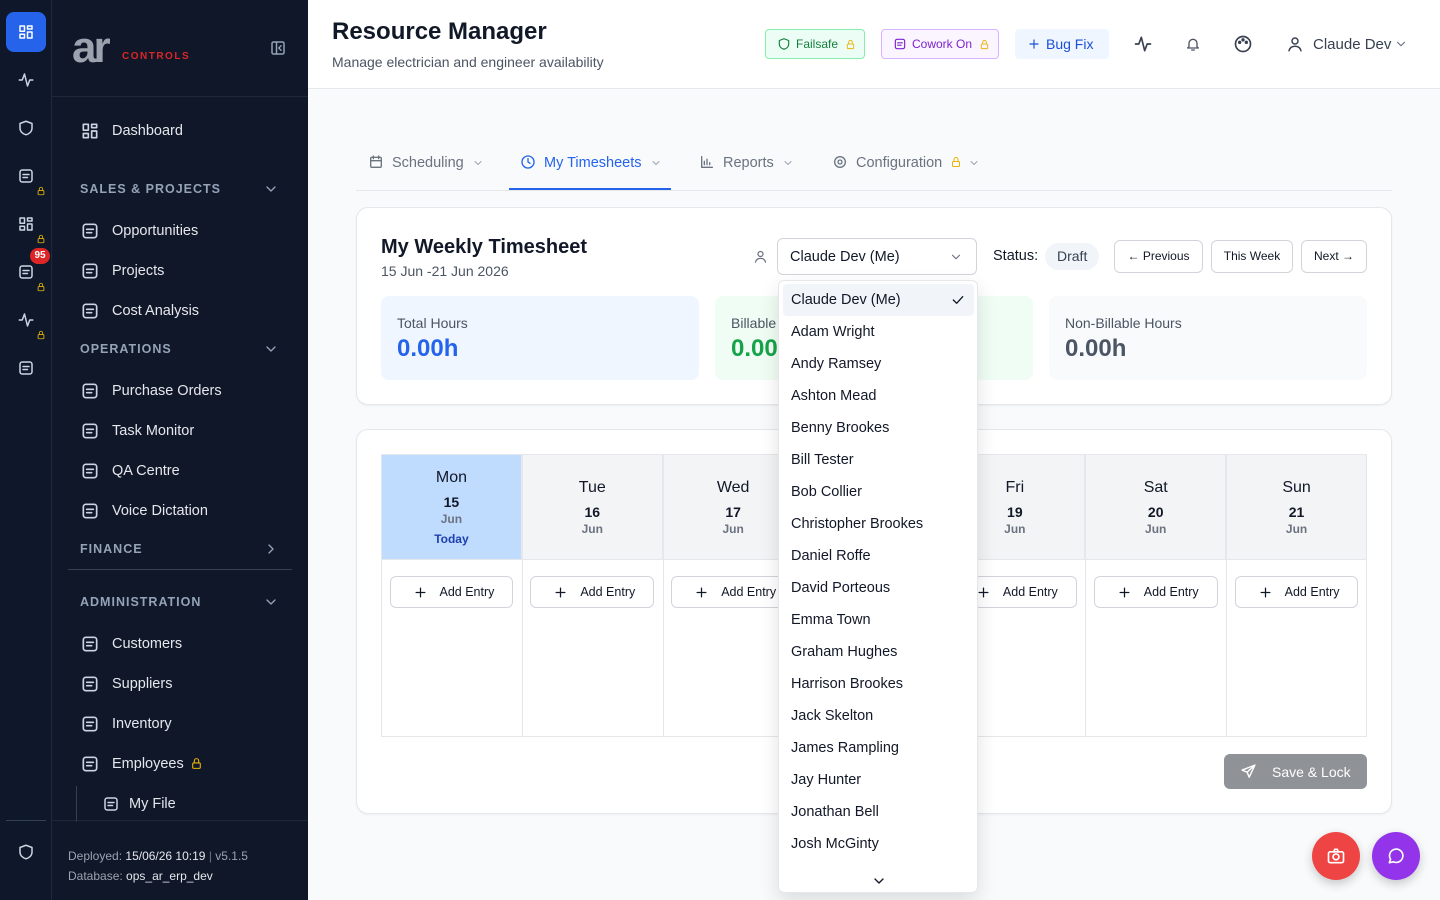 This screenshot has width=1440, height=900. What do you see at coordinates (1096, 348) in the screenshot?
I see `stat-value: 0.00h` at bounding box center [1096, 348].